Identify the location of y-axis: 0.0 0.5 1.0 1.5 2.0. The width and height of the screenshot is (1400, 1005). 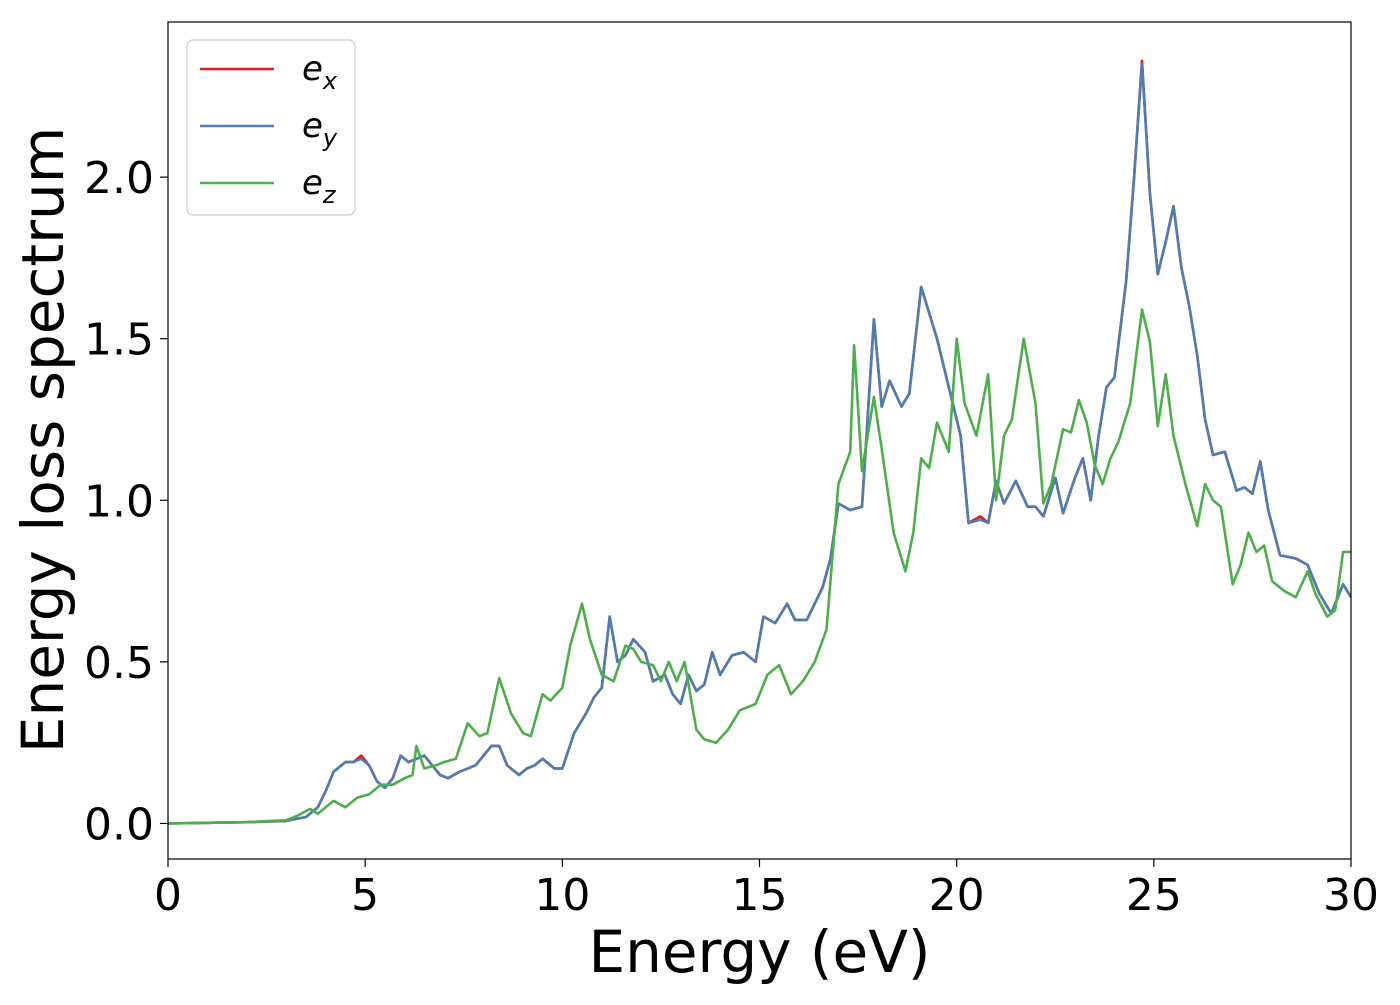
(126, 501).